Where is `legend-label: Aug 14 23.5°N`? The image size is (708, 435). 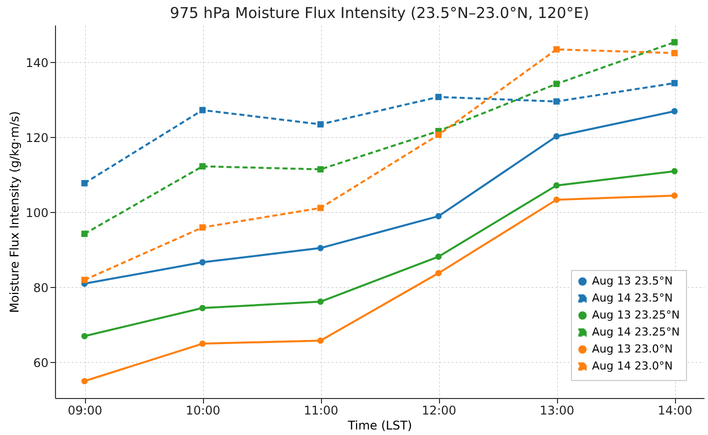
legend-label: Aug 14 23.5°N is located at coordinates (632, 298).